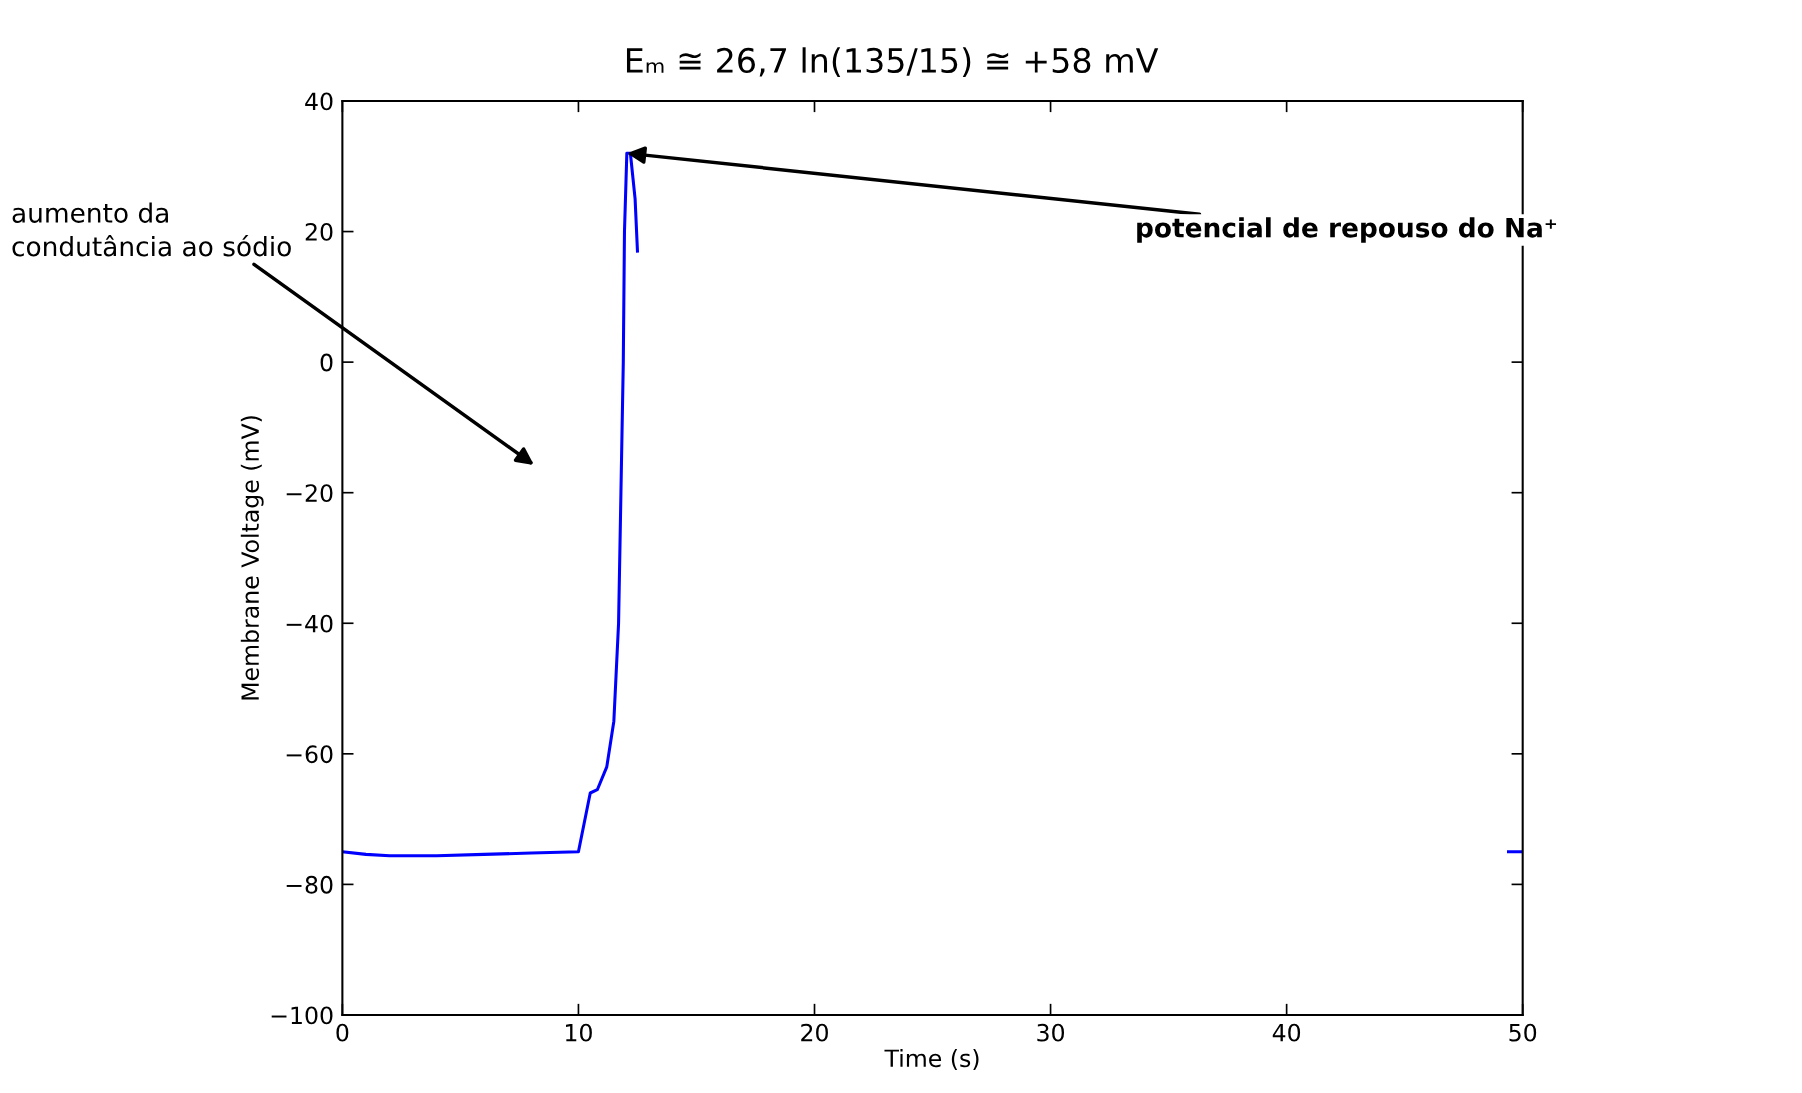 This screenshot has height=1093, width=1802. Describe the element at coordinates (1286, 1032) in the screenshot. I see `x-tick-label: 40` at that location.